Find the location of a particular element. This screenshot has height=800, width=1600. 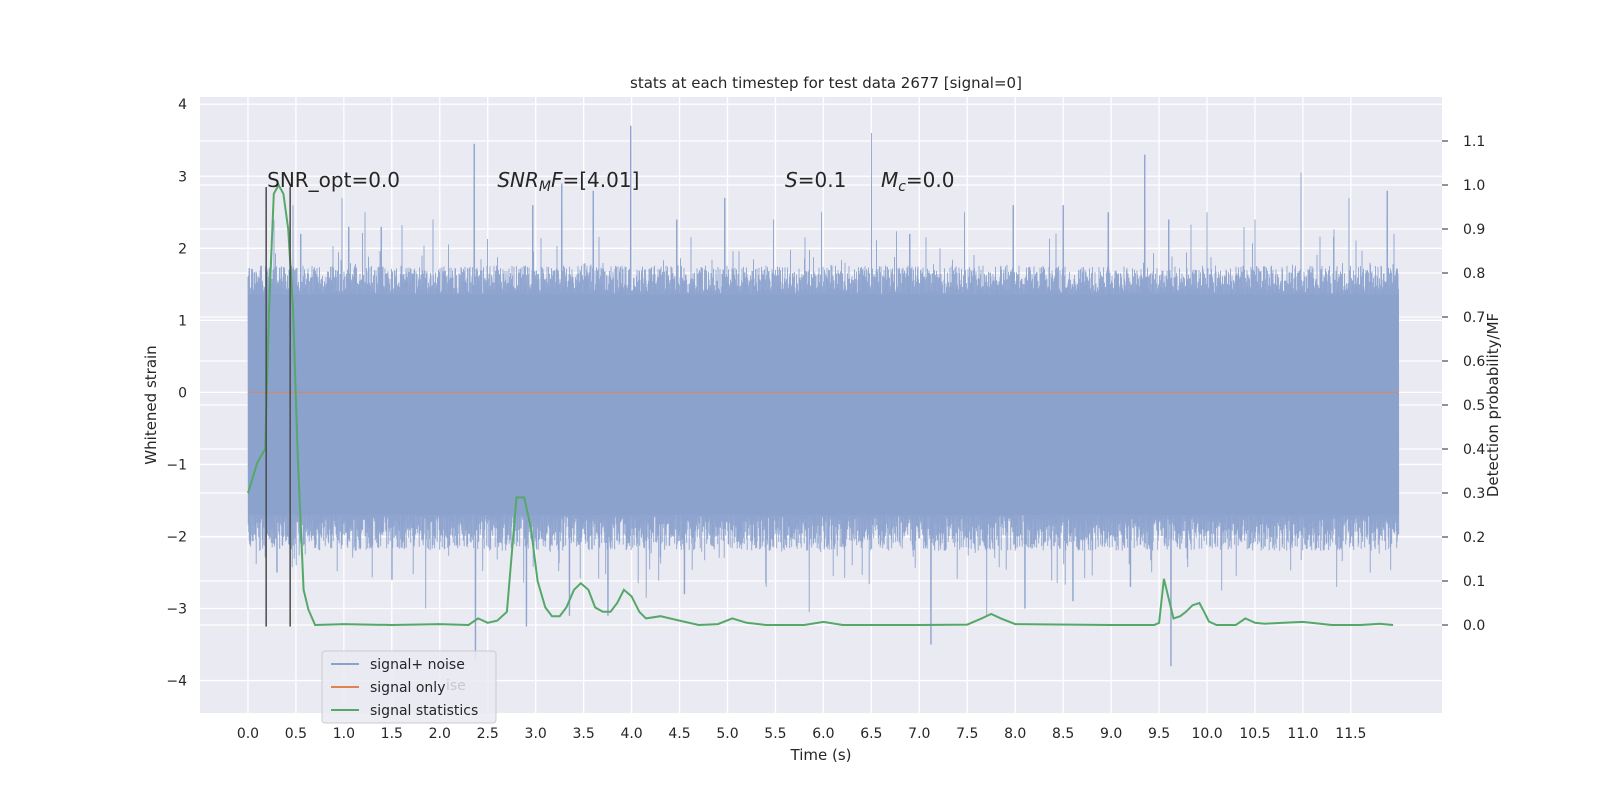

x-tick-label: 0.0 is located at coordinates (248, 734).